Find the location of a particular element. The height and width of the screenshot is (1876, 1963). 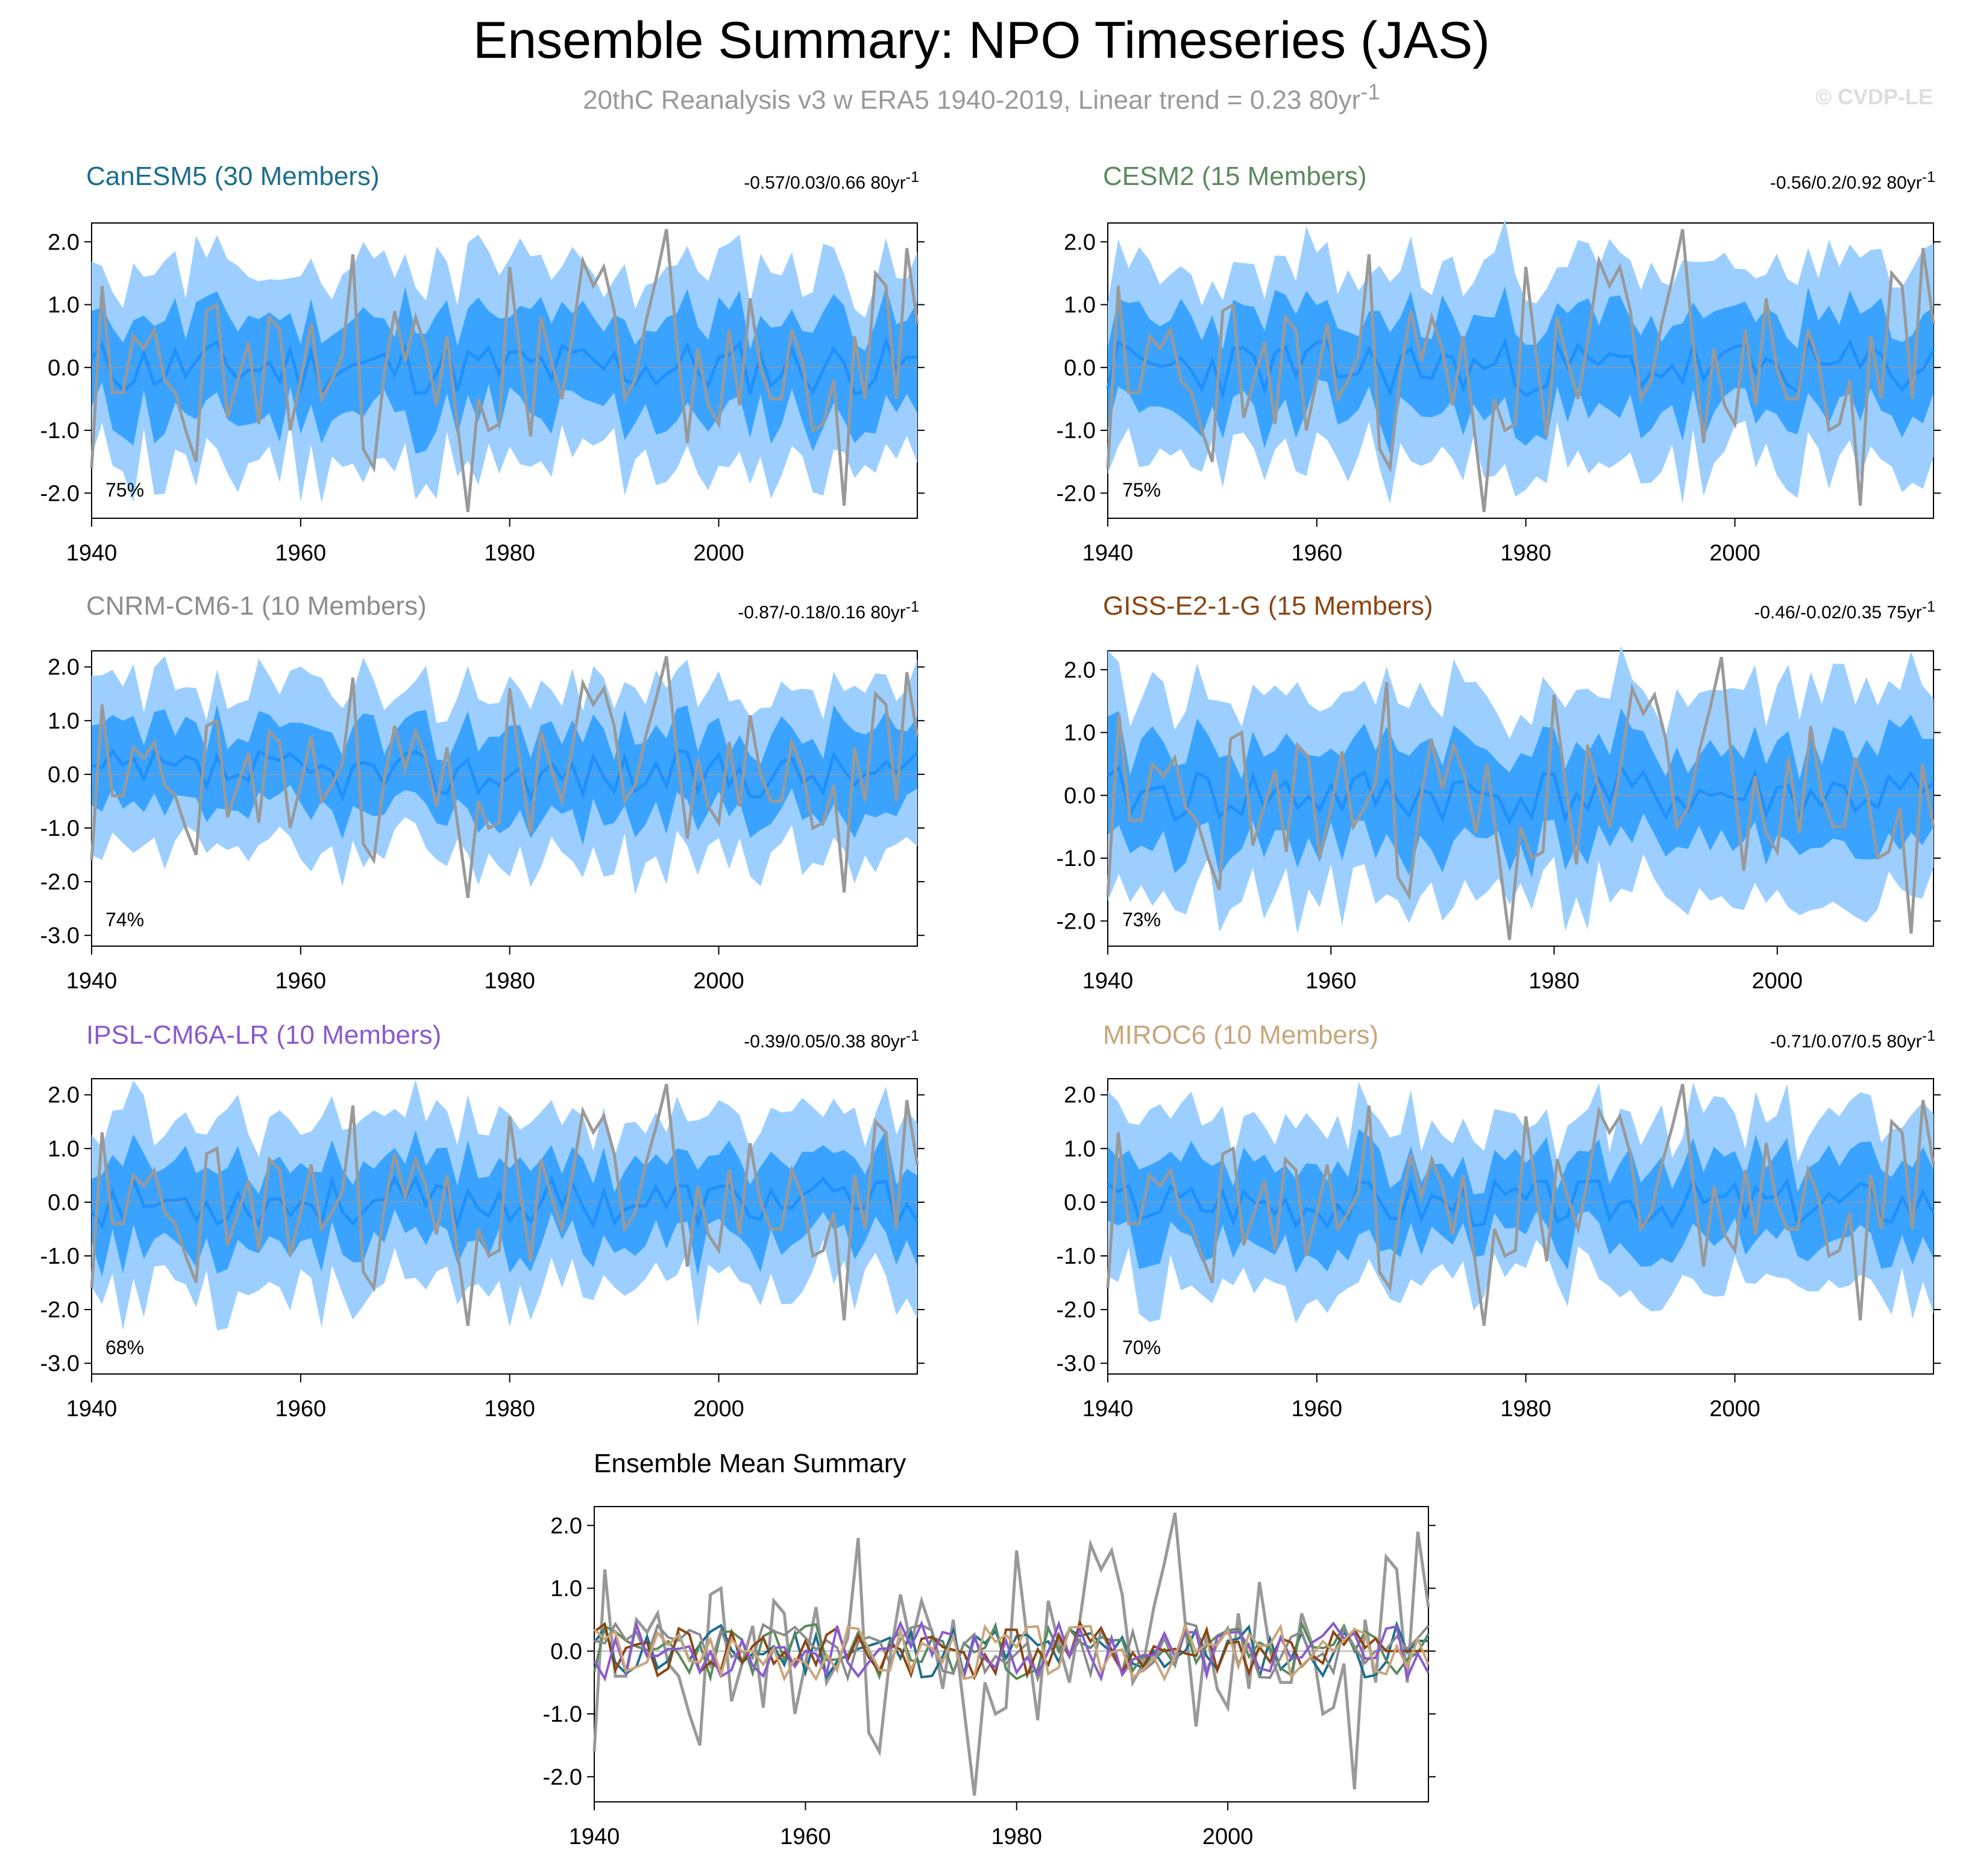

panel-3-xtick-label: 2000 is located at coordinates (1777, 981).